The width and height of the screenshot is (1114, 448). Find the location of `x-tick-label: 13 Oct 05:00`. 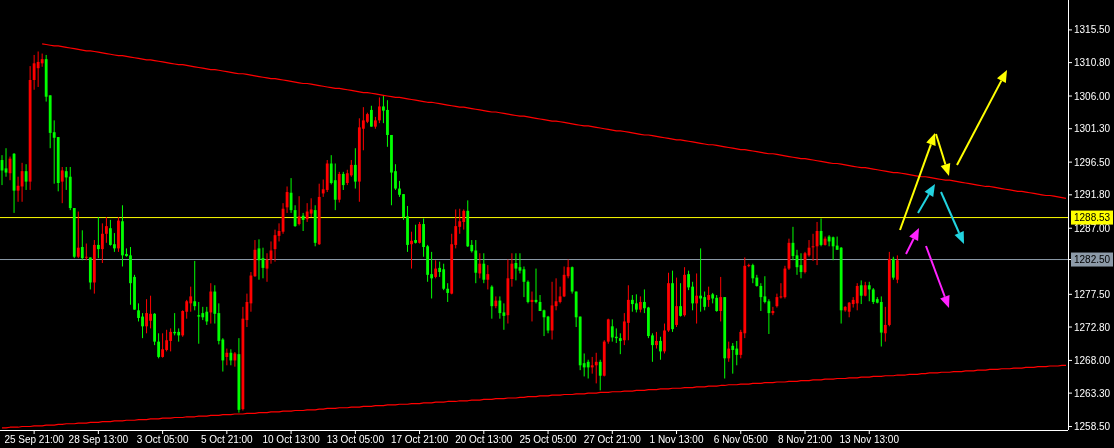

x-tick-label: 13 Oct 05:00 is located at coordinates (355, 439).